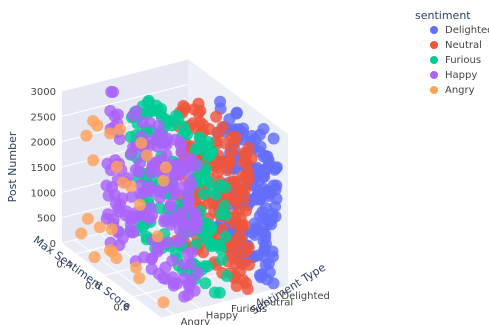 This screenshot has height=325, width=489. Describe the element at coordinates (12, 166) in the screenshot. I see `z-axis-title: Post Number` at that location.